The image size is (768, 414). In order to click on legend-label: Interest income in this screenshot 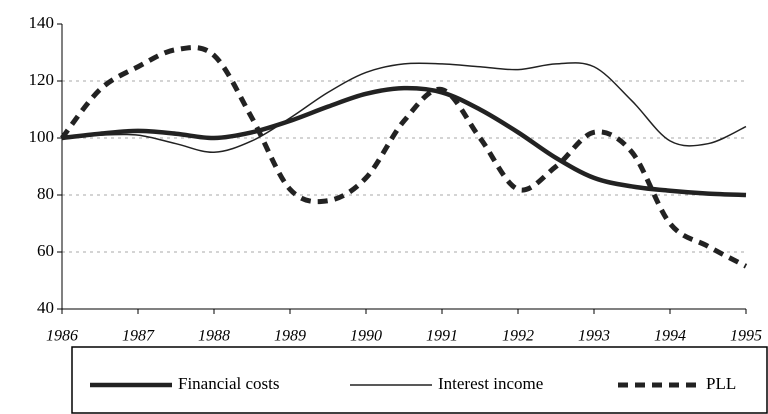, I will do `click(490, 383)`.